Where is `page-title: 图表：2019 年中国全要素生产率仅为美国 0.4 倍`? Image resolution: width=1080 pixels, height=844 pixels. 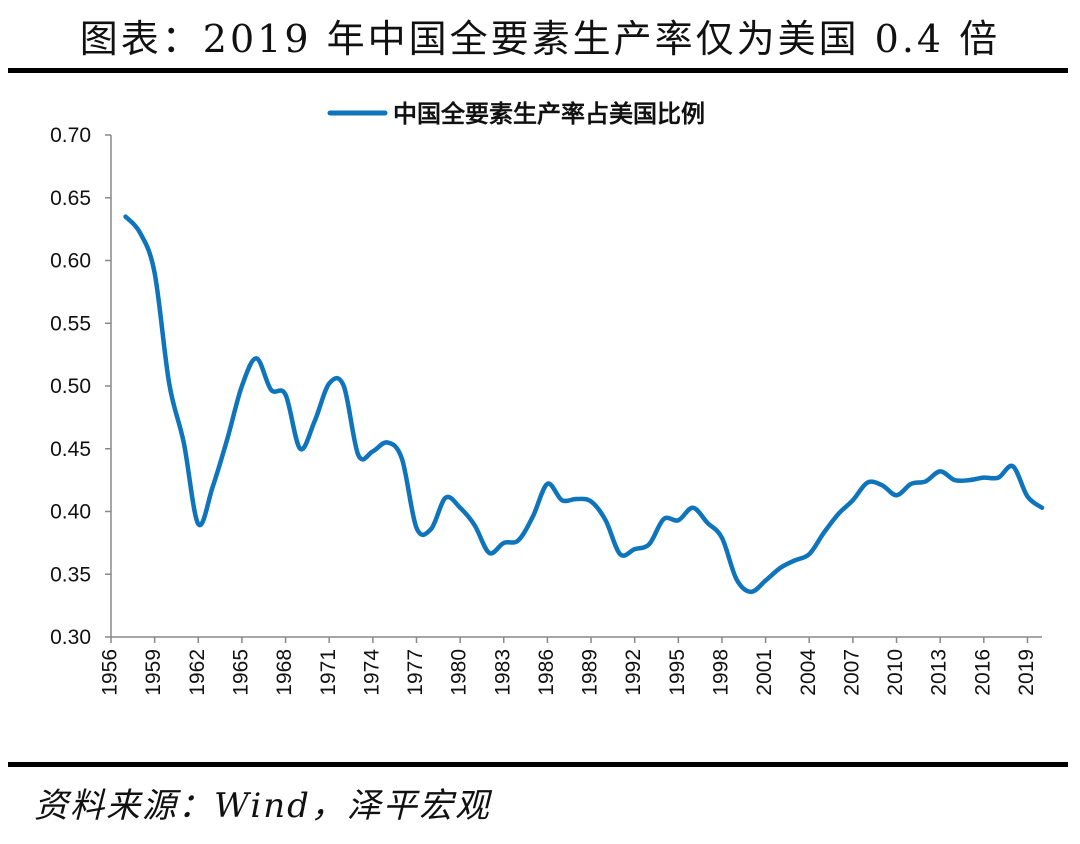 page-title: 图表：2019 年中国全要素生产率仅为美国 0.4 倍 is located at coordinates (540, 39).